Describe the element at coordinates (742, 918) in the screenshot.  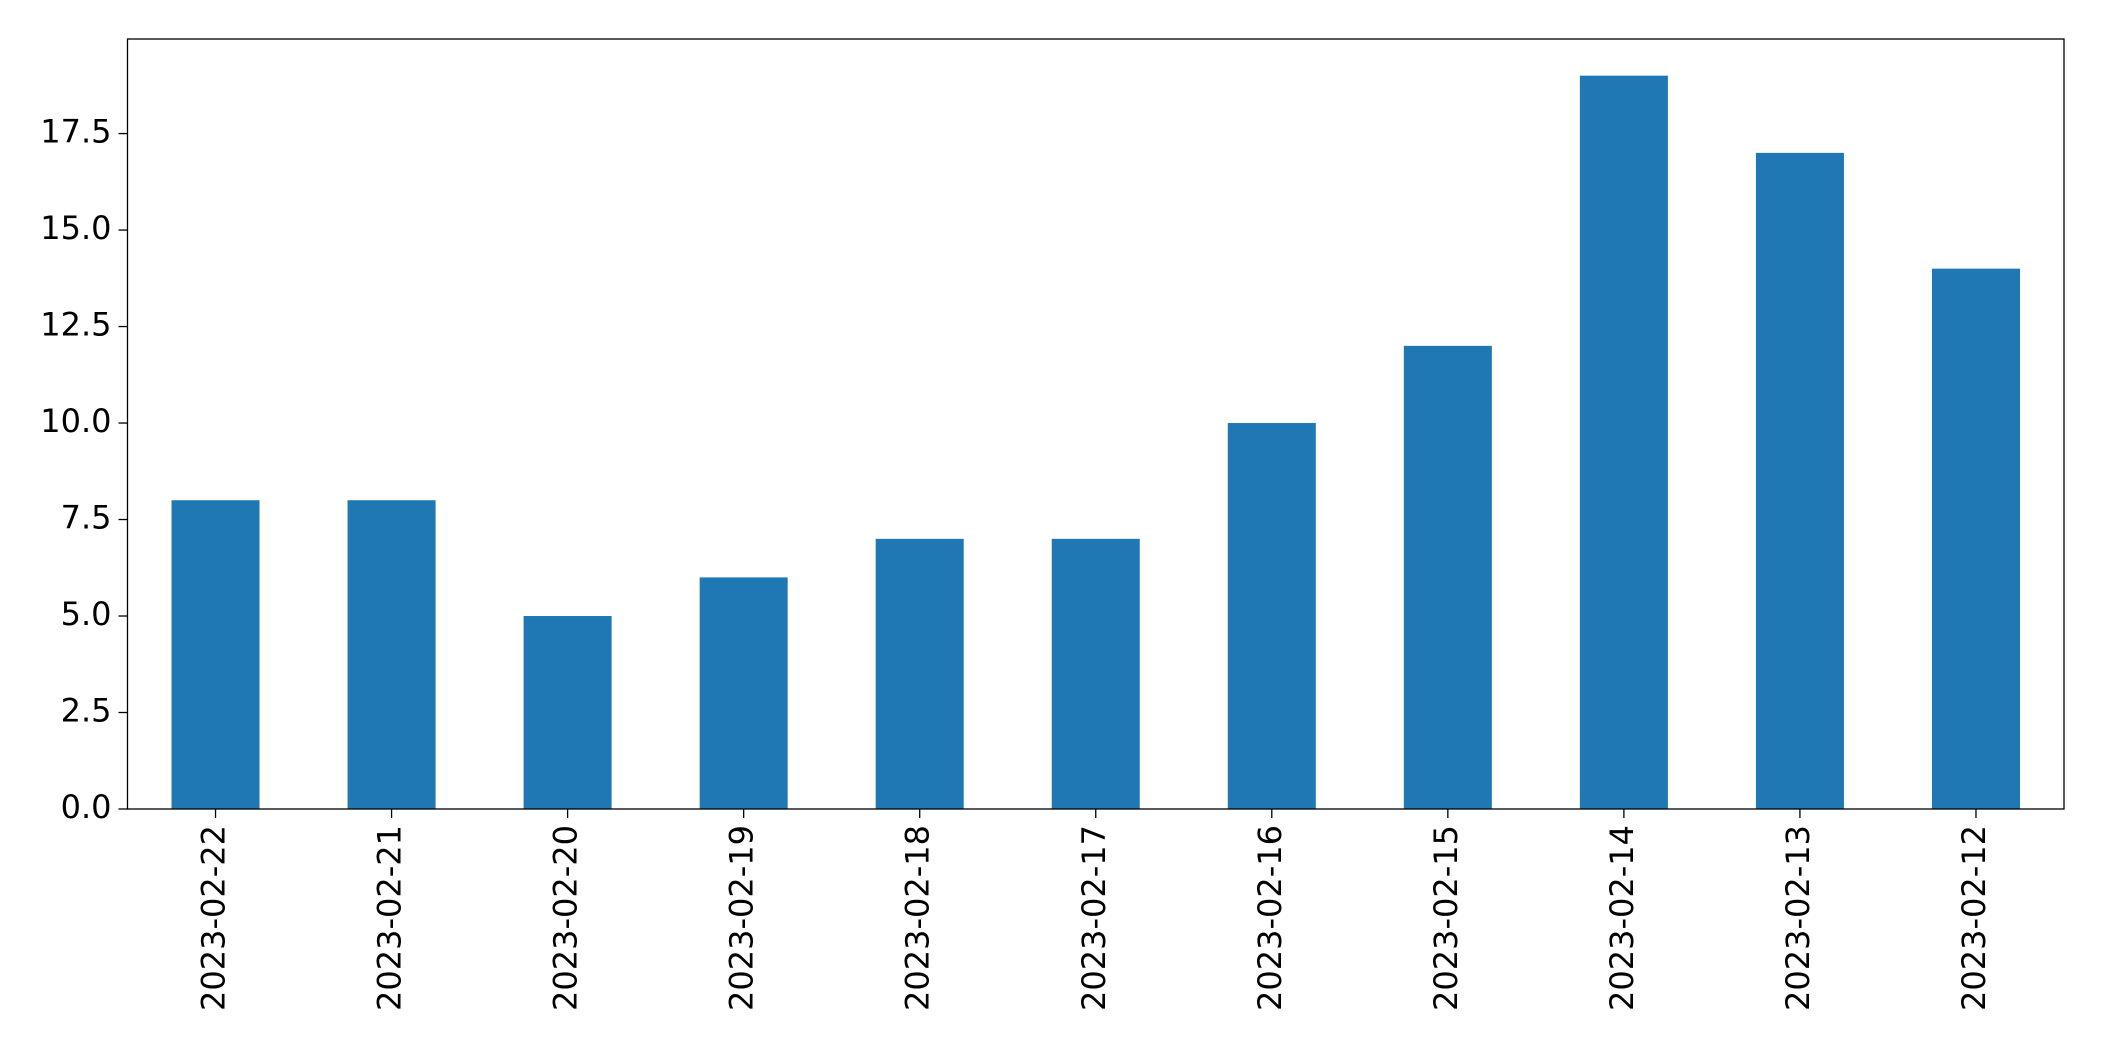
I see `x-tick-label: 2023-02-19` at that location.